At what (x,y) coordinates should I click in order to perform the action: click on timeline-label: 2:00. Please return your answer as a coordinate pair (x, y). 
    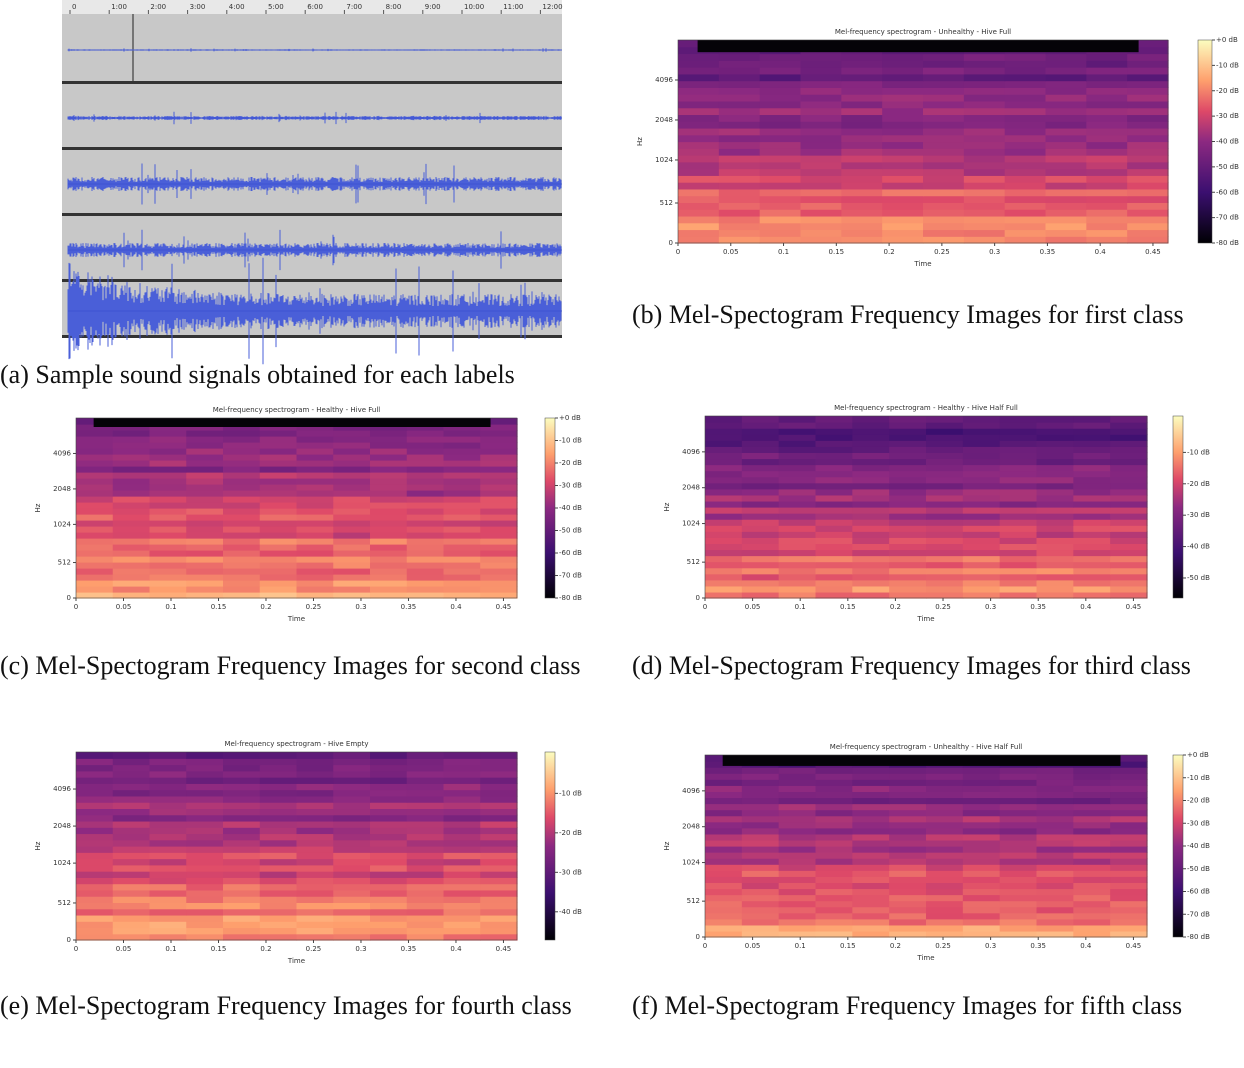
    Looking at the image, I should click on (158, 7).